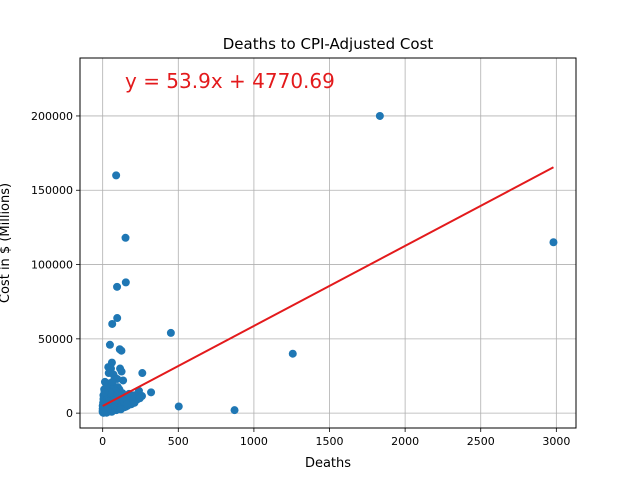  Describe the element at coordinates (69, 413) in the screenshot. I see `y-tick-label: 0` at that location.